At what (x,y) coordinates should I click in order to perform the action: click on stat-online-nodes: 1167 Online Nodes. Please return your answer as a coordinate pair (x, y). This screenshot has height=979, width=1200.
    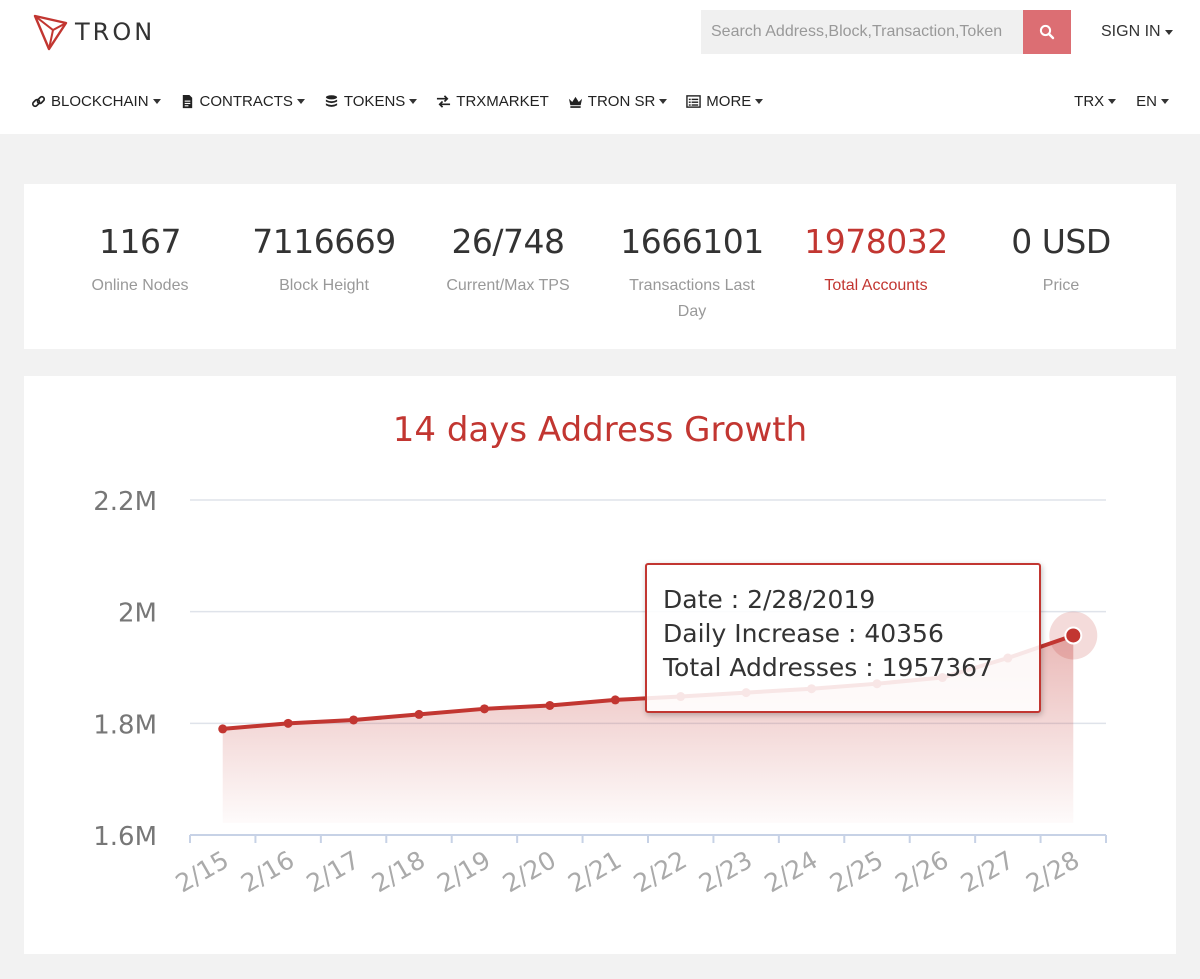
    Looking at the image, I should click on (140, 260).